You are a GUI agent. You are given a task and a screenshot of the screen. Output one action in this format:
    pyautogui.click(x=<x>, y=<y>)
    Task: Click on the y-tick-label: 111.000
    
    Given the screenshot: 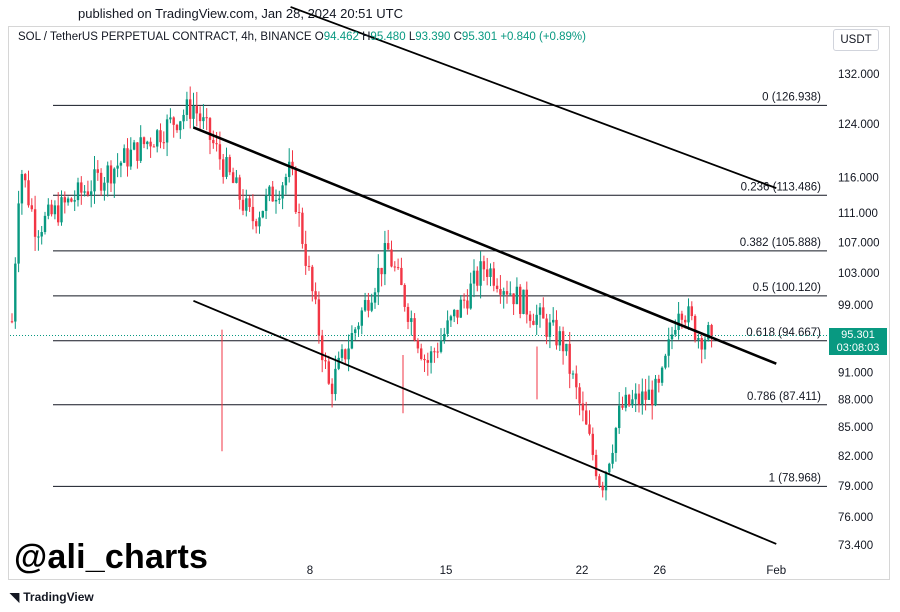 What is the action you would take?
    pyautogui.click(x=858, y=214)
    